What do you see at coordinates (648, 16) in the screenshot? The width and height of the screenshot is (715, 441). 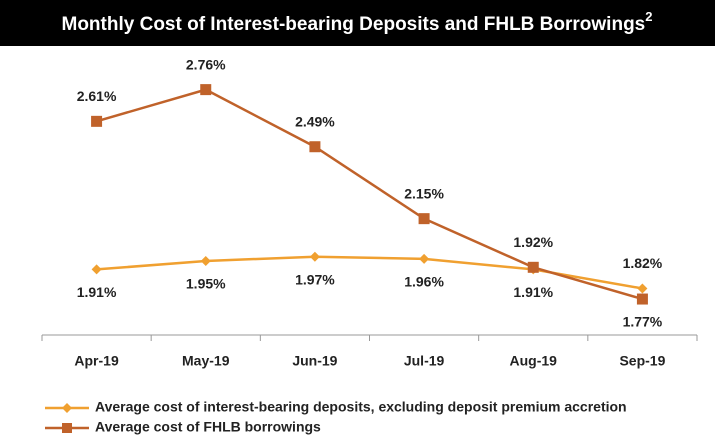 I see `title-footnote: 2` at bounding box center [648, 16].